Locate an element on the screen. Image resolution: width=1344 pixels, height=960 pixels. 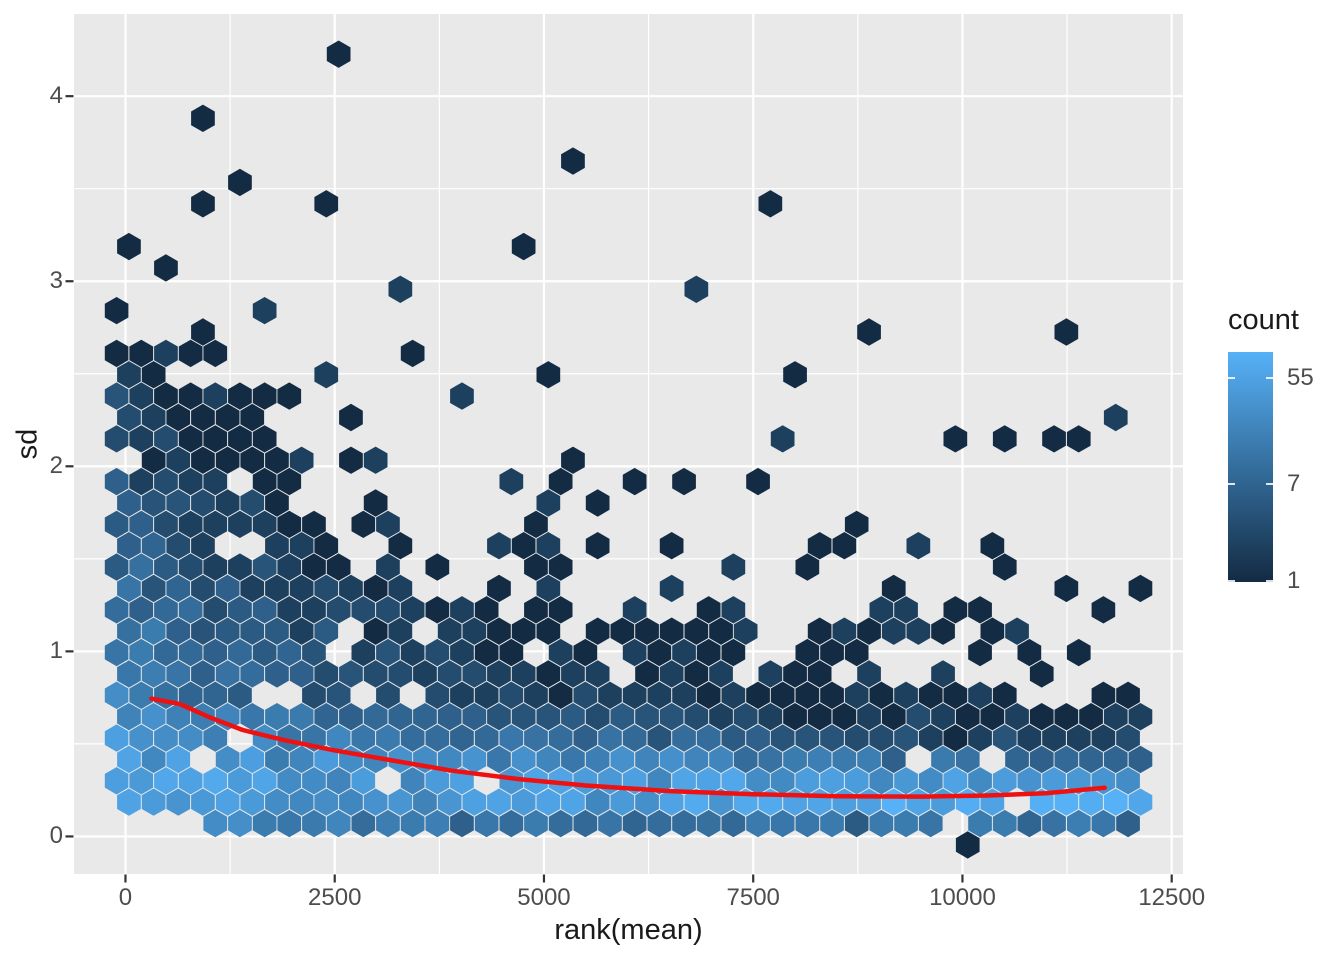
x-tick-label: 0 is located at coordinates (125, 897).